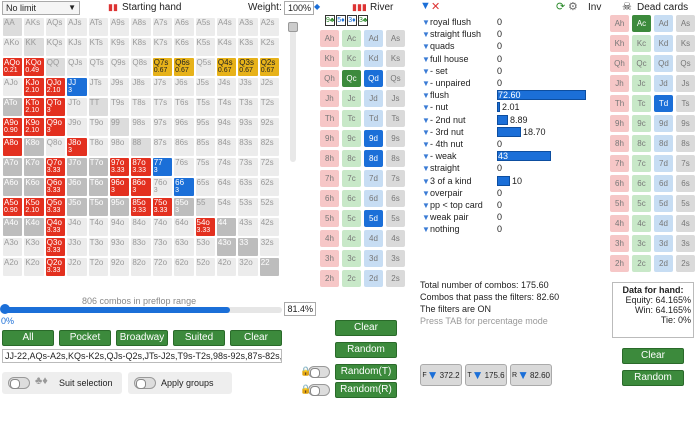 This screenshot has width=700, height=422. What do you see at coordinates (395, 118) in the screenshot?
I see `board-card-Ts: Ts` at bounding box center [395, 118].